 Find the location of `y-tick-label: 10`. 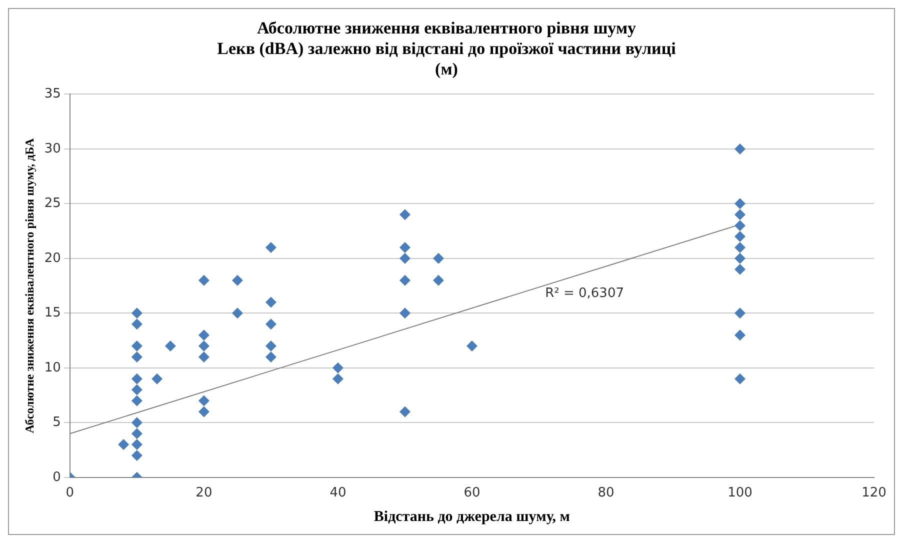

y-tick-label: 10 is located at coordinates (52, 368).